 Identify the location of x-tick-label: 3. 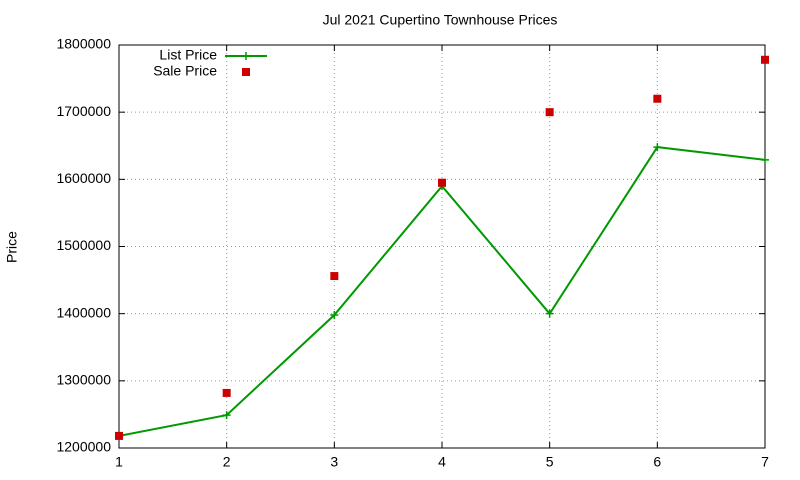
(334, 462).